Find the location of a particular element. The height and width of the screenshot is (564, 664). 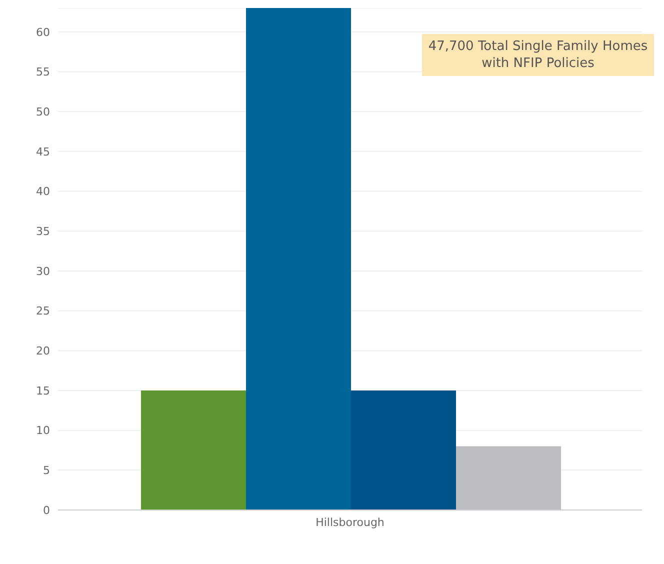

y-tick-label: 5 is located at coordinates (46, 471).